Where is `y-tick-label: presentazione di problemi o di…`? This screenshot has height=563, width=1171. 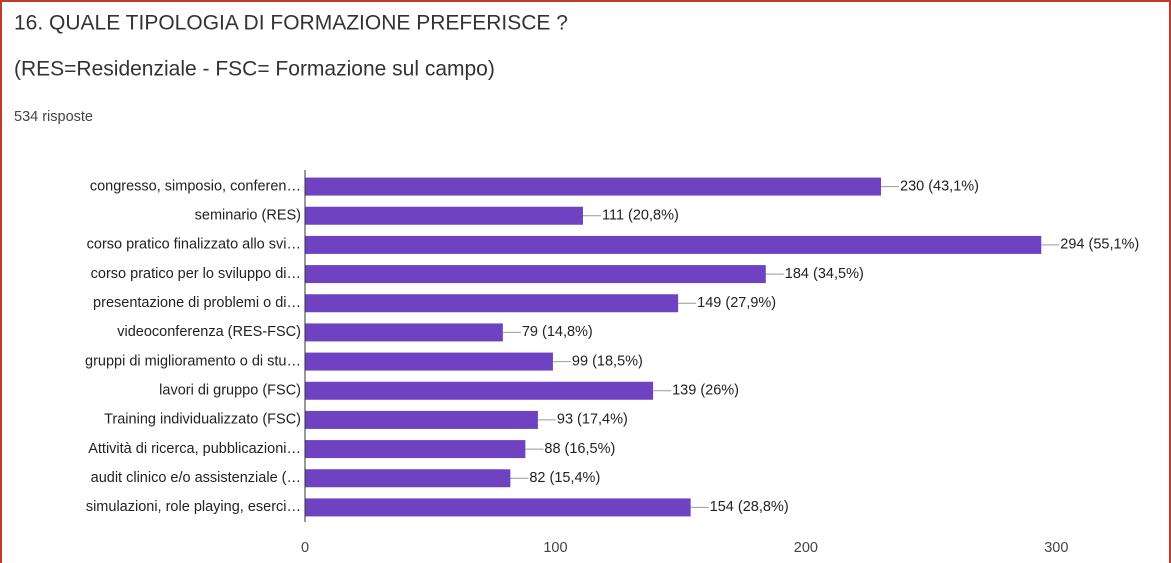
y-tick-label: presentazione di problemi o di… is located at coordinates (197, 303).